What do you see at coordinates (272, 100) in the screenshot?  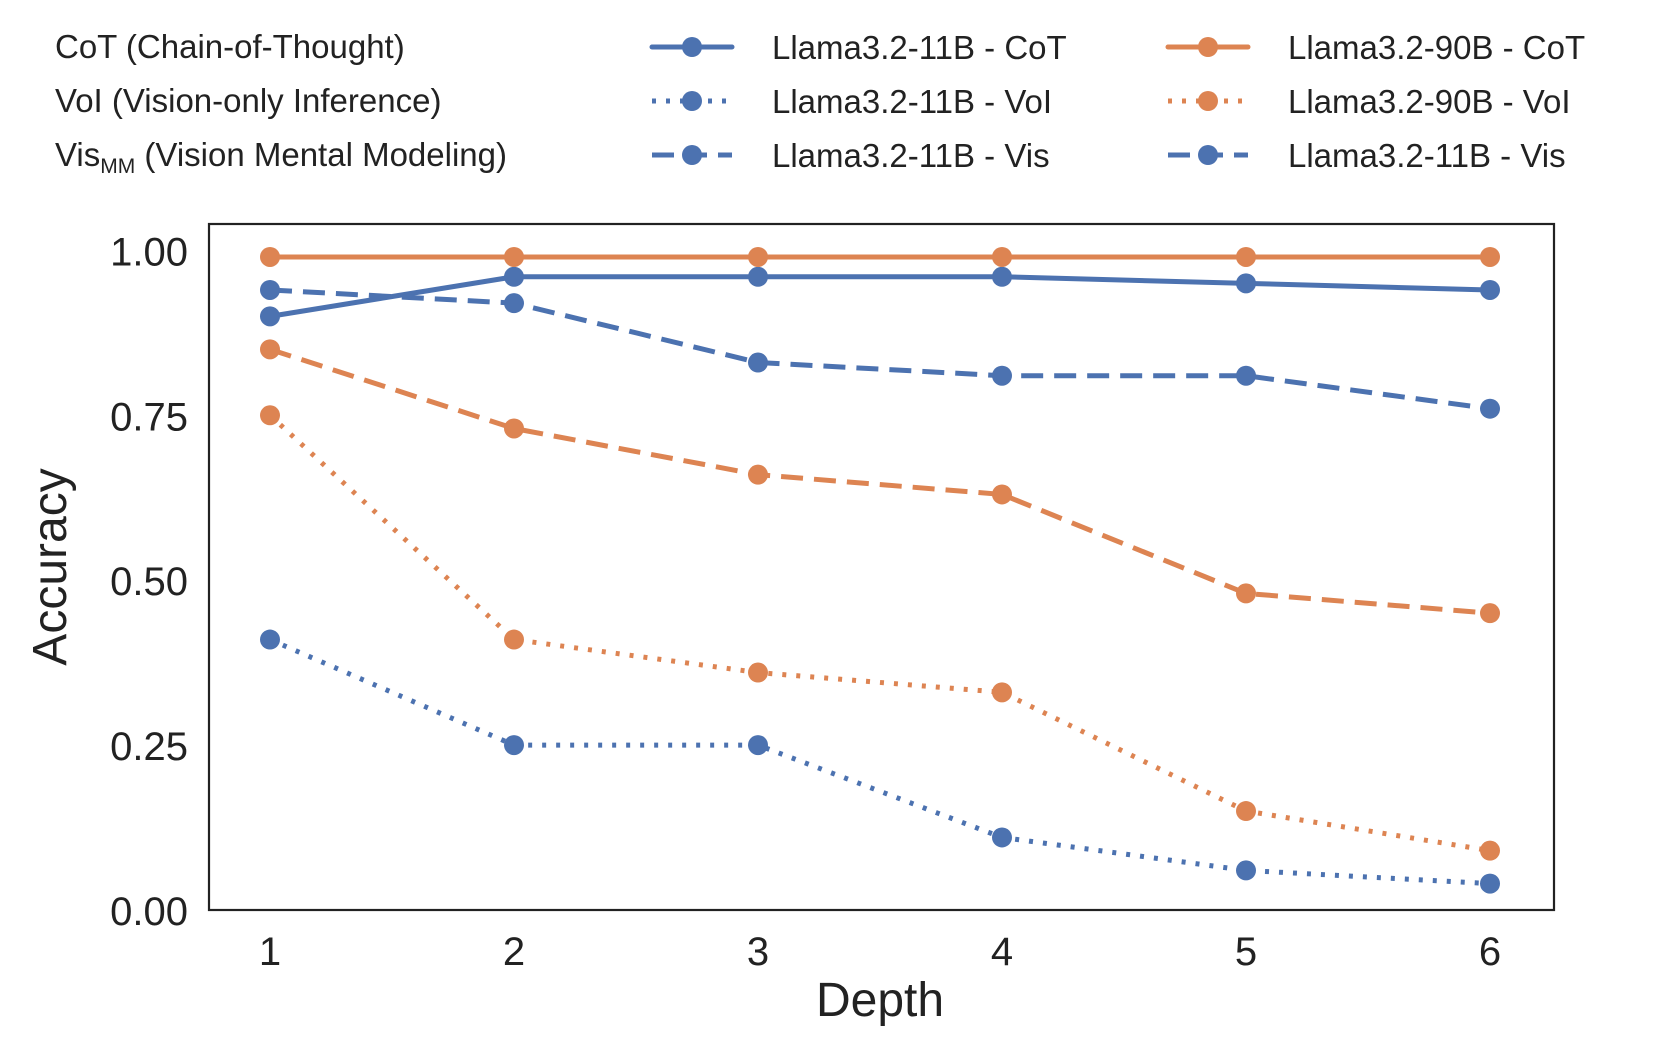 I see `abbreviation-description: (Vision-only Inference)` at bounding box center [272, 100].